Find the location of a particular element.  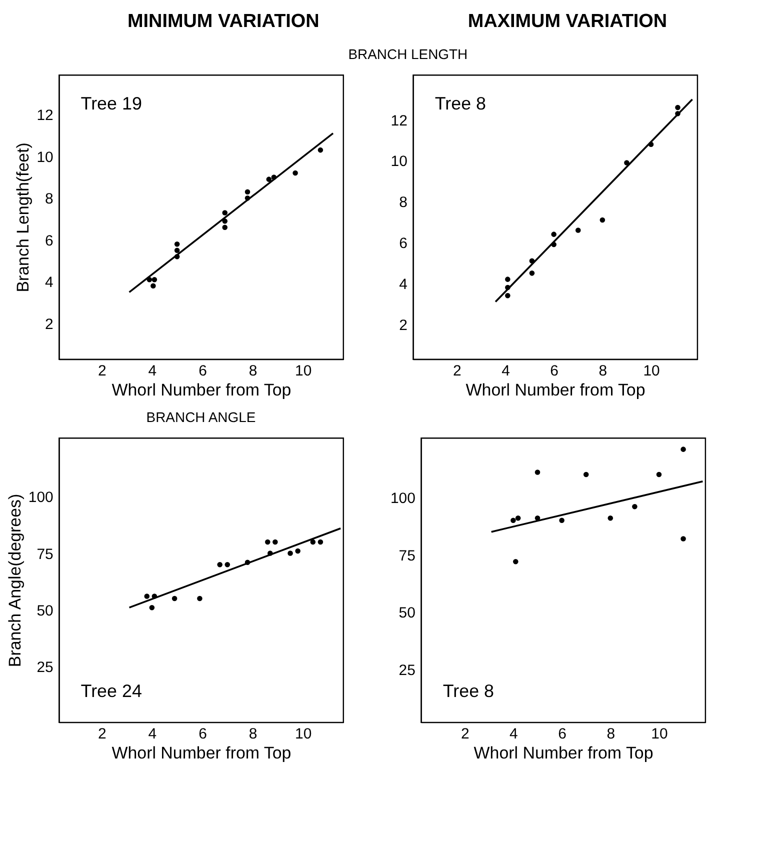

y-axis-title: Branch Angle(degrees) is located at coordinates (14, 581).